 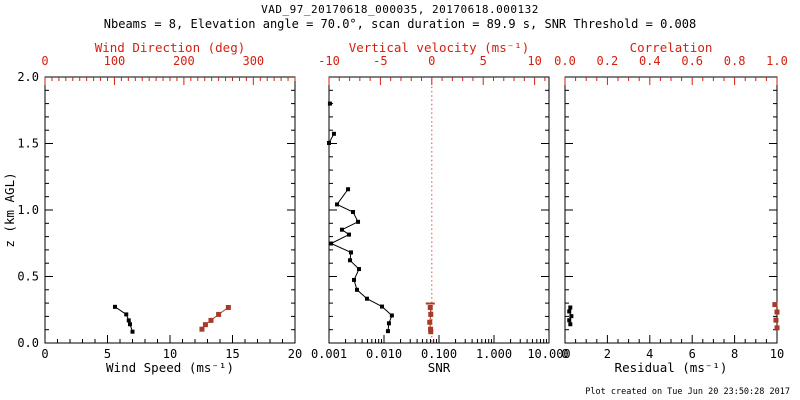 I want to click on svg-text: 100, so click(x=115, y=61).